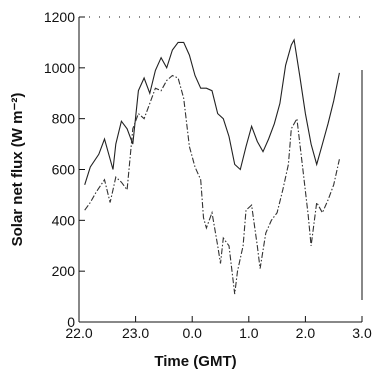  What do you see at coordinates (64, 119) in the screenshot?
I see `y-tick-label: 800` at bounding box center [64, 119].